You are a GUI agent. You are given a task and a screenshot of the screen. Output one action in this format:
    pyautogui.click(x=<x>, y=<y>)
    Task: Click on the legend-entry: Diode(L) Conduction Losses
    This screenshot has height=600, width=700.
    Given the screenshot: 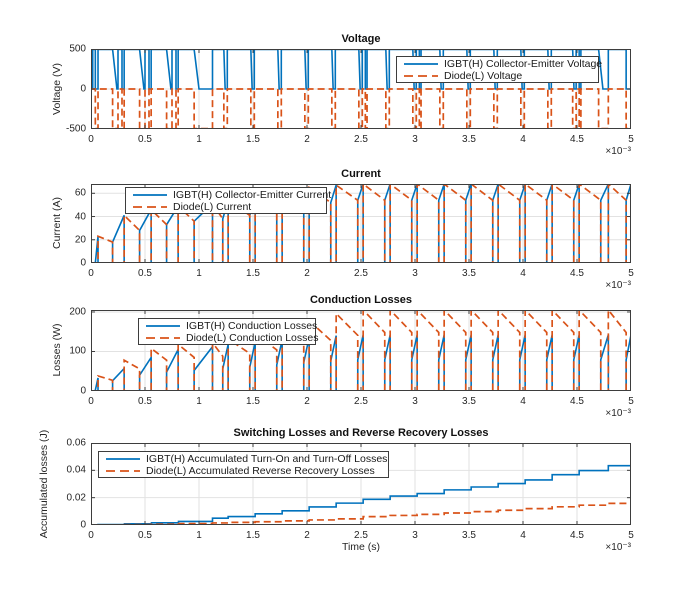 What is the action you would take?
    pyautogui.click(x=232, y=338)
    